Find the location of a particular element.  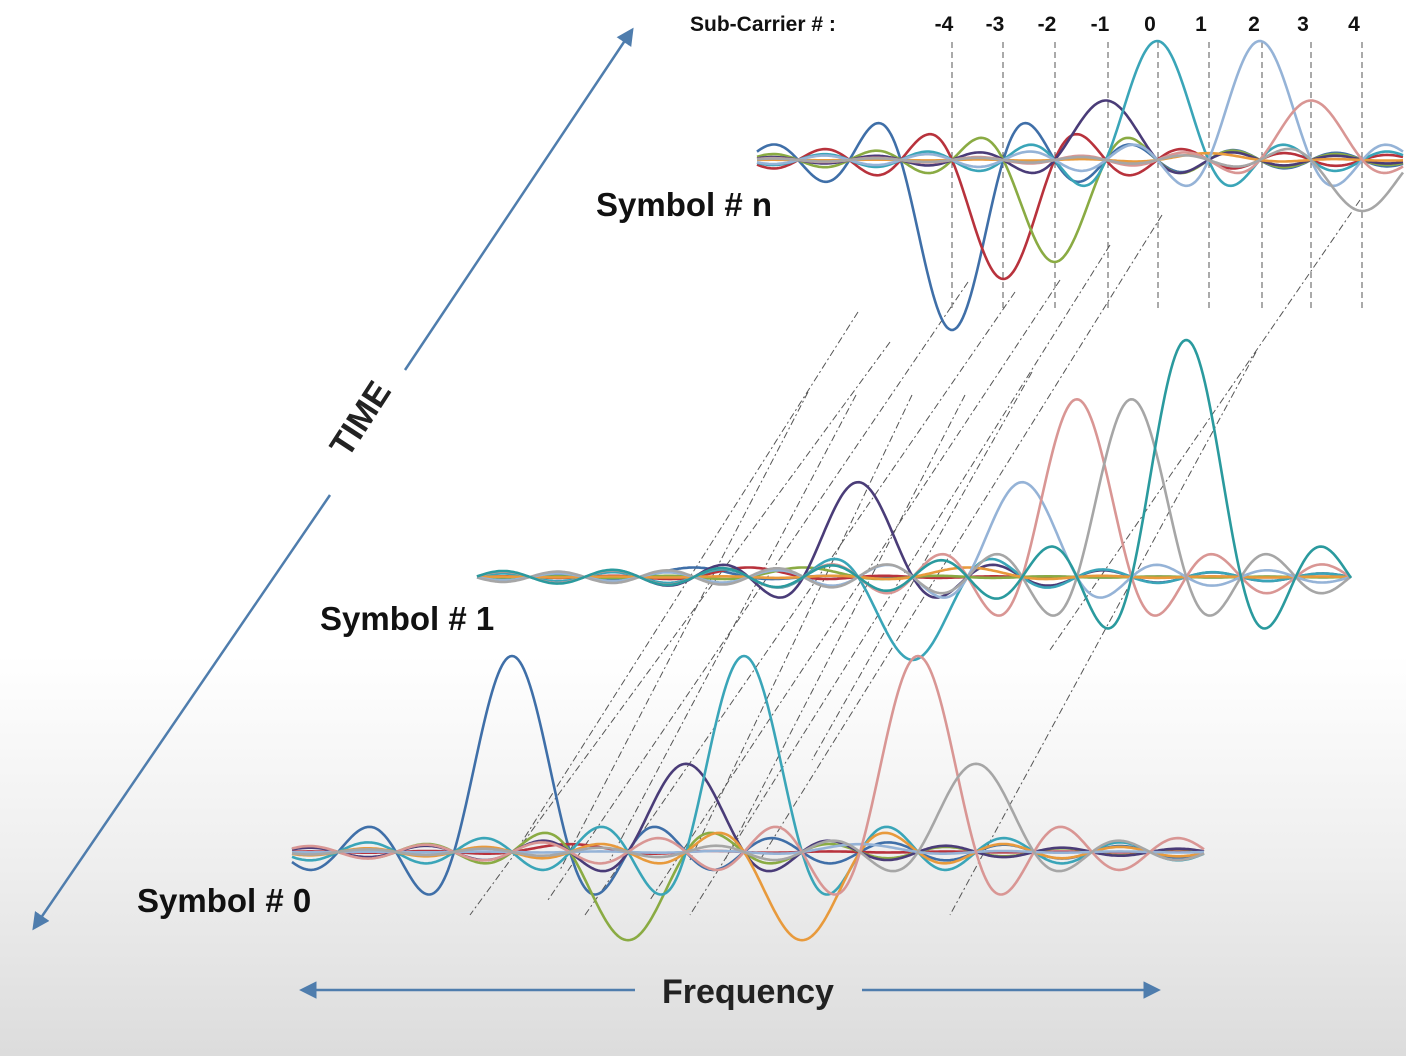

subcarrier-index-0: -4 is located at coordinates (944, 24).